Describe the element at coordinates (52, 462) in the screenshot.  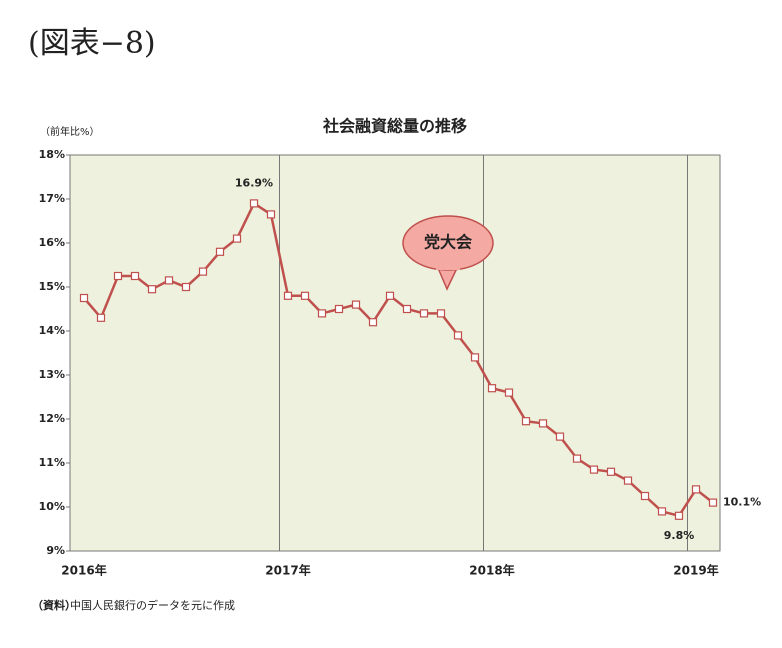
I see `y-tick-label: 11%` at that location.